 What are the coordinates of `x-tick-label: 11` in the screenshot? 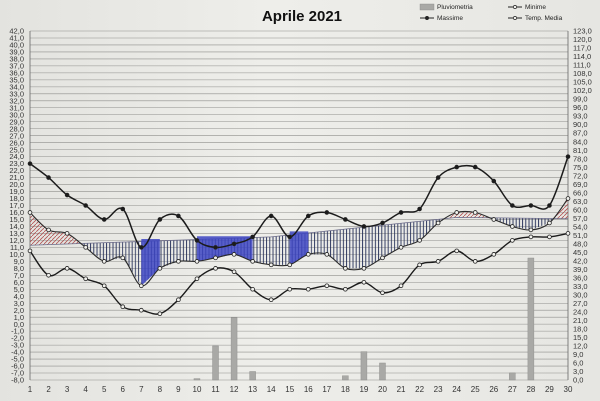 It's located at (215, 389).